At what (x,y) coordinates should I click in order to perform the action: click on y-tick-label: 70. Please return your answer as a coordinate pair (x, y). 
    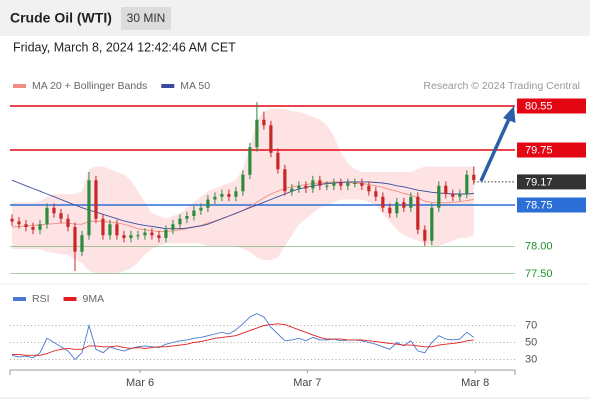
    Looking at the image, I should click on (531, 325).